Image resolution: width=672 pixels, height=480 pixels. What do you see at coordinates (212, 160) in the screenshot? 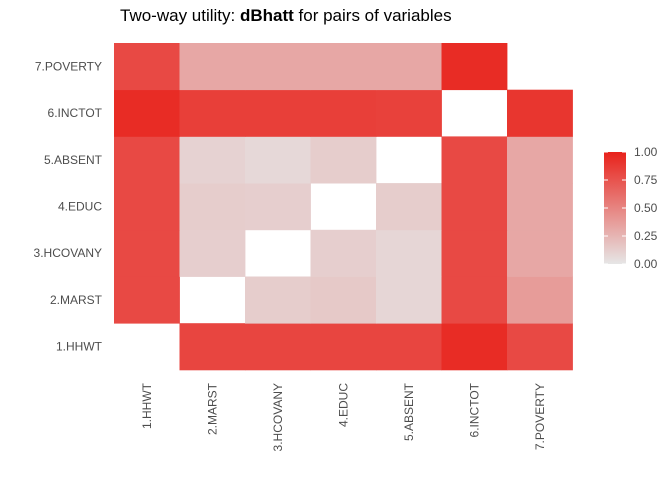
I see `heatmap-cell-5.ABSENT-2.MARST` at bounding box center [212, 160].